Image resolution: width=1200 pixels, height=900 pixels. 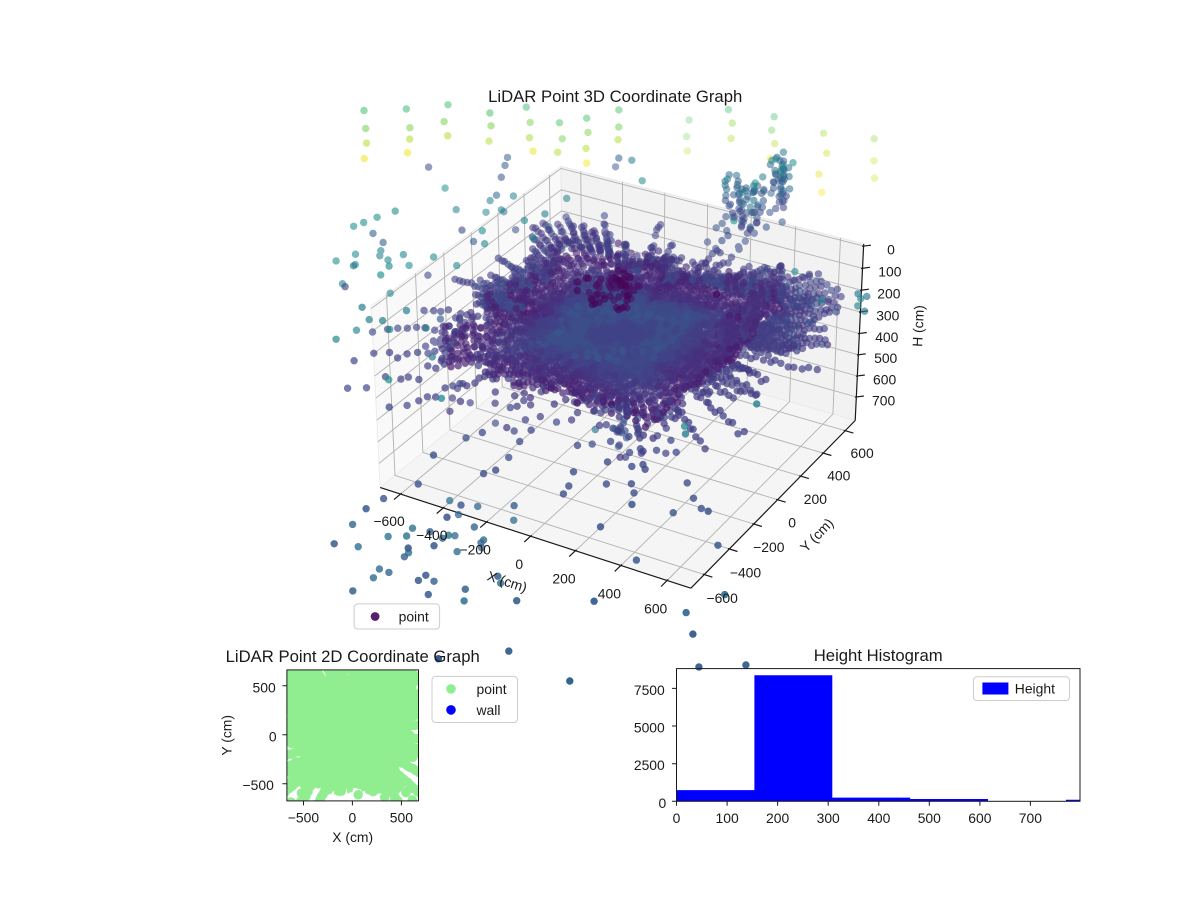 I want to click on svg-text: Height Histogram, so click(x=878, y=655).